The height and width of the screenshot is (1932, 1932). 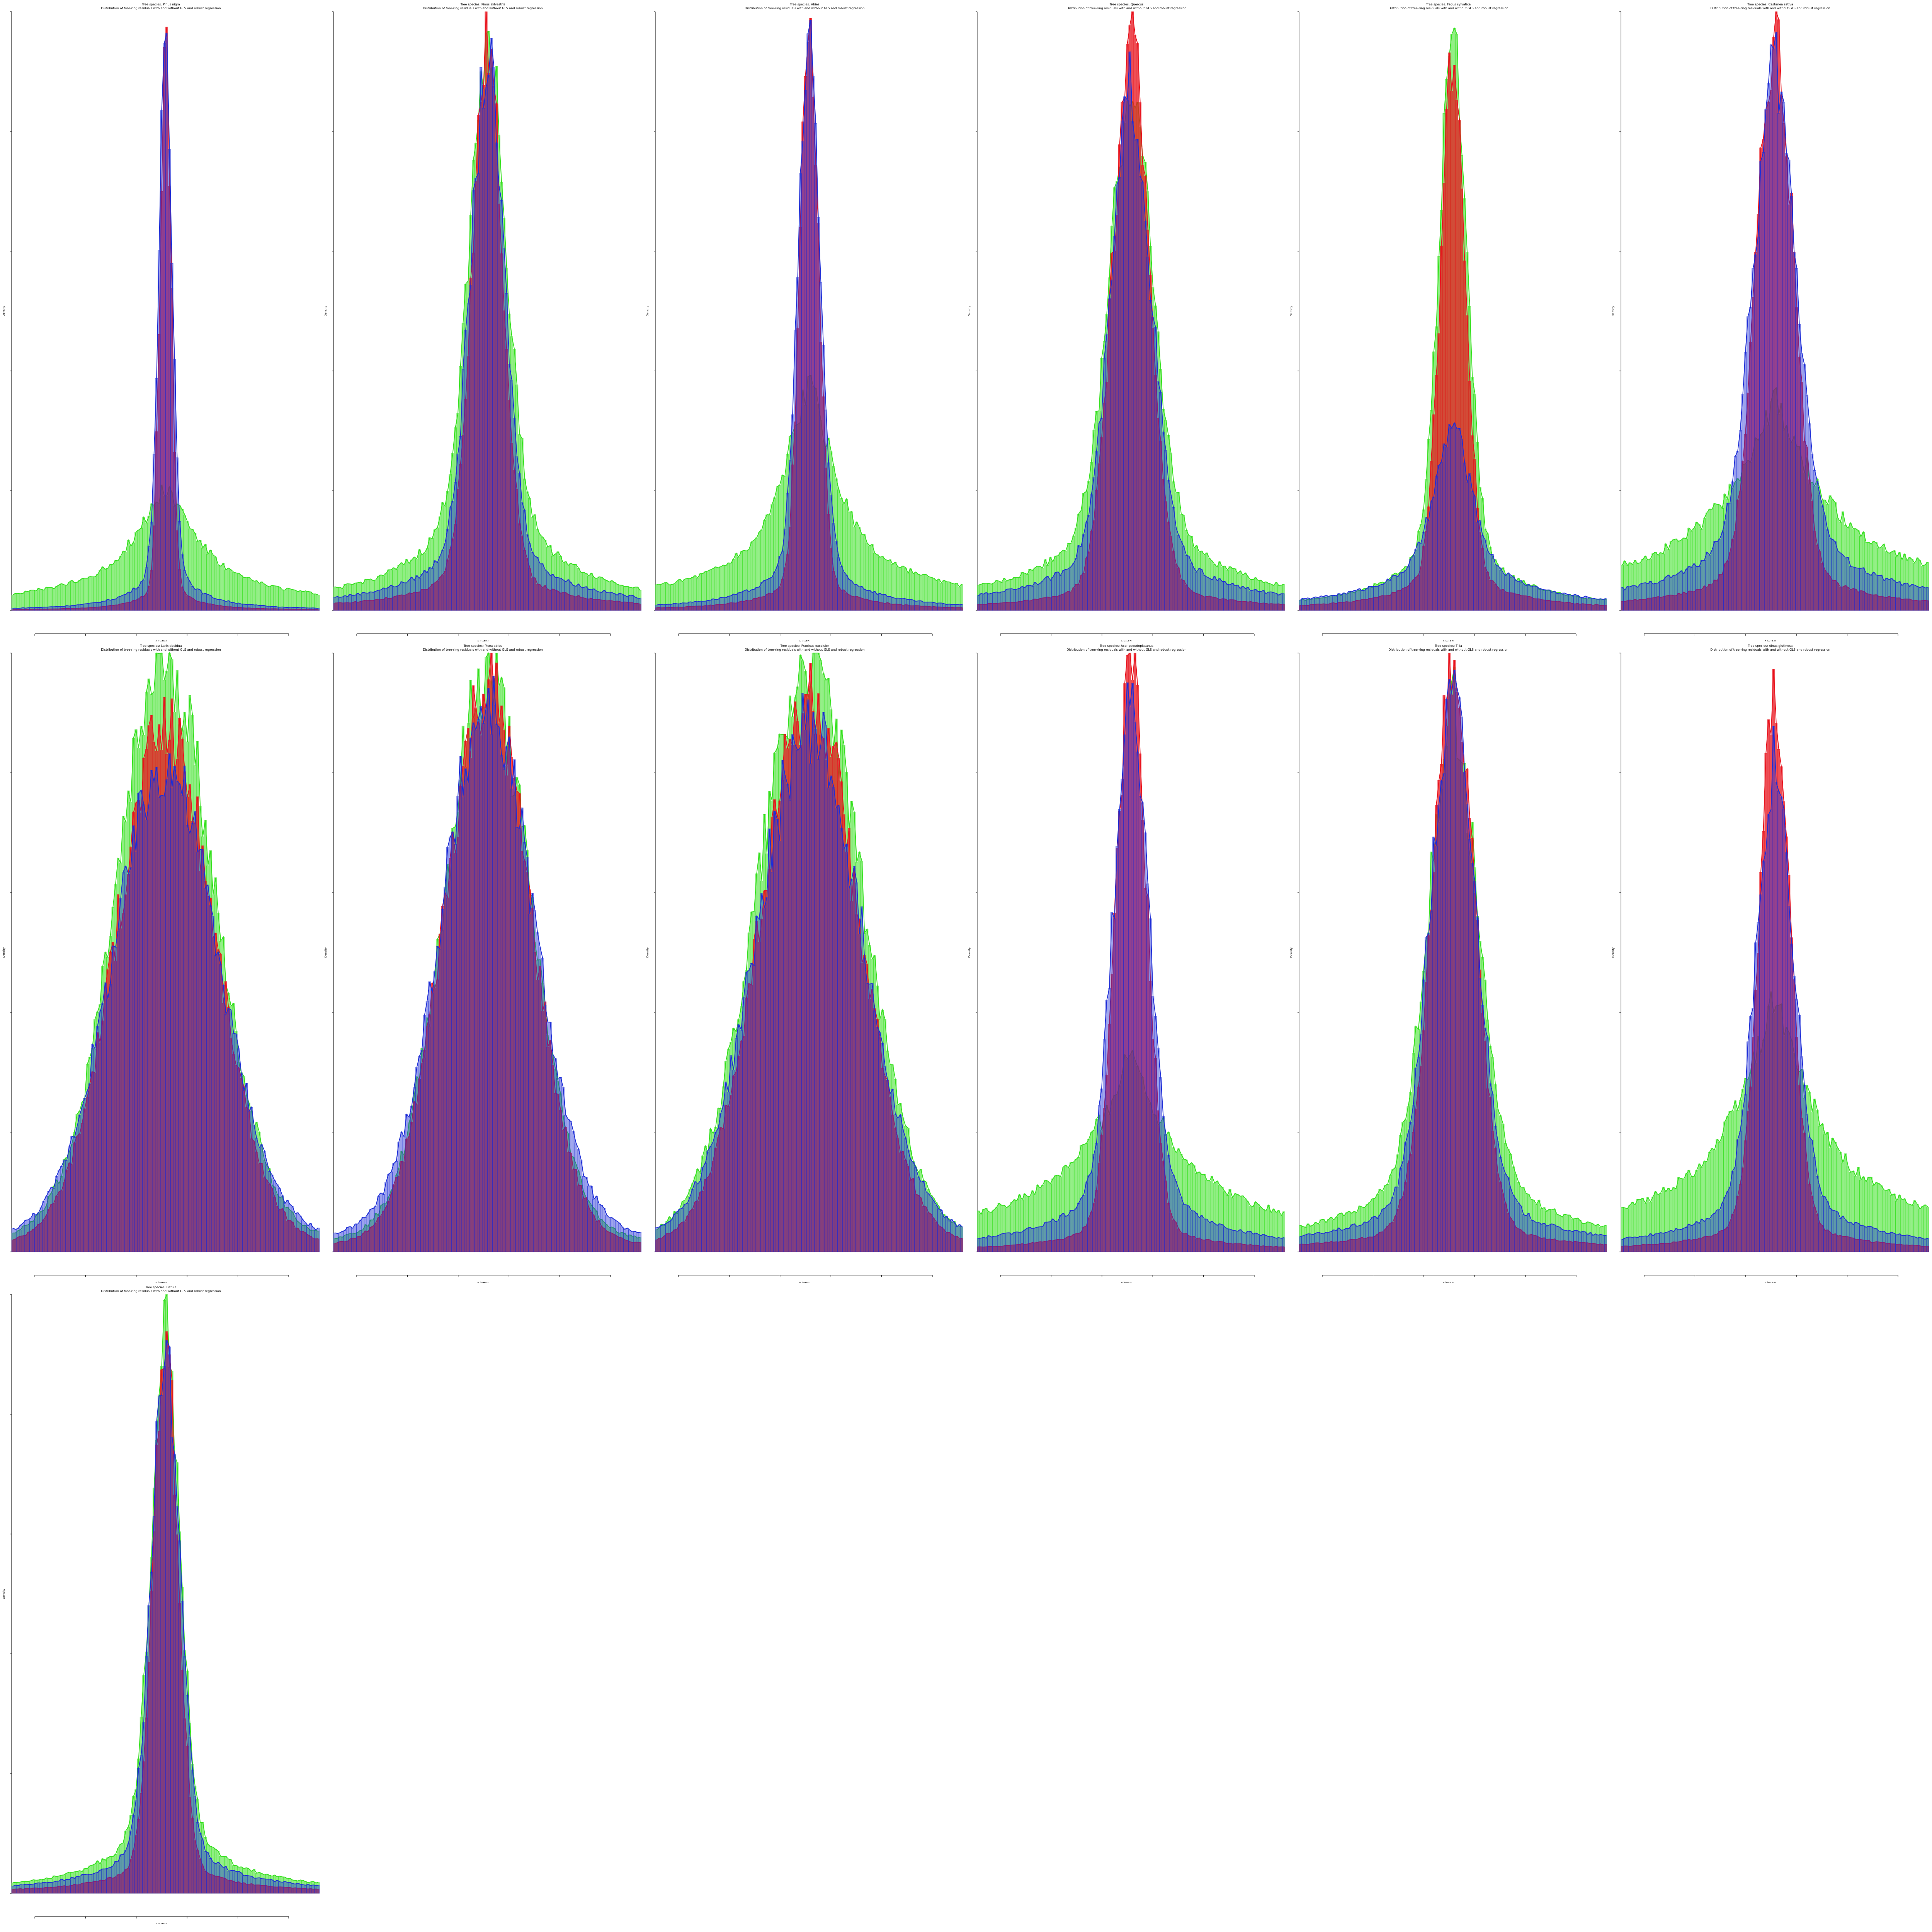 I want to click on histogram-series, so click(x=809, y=972).